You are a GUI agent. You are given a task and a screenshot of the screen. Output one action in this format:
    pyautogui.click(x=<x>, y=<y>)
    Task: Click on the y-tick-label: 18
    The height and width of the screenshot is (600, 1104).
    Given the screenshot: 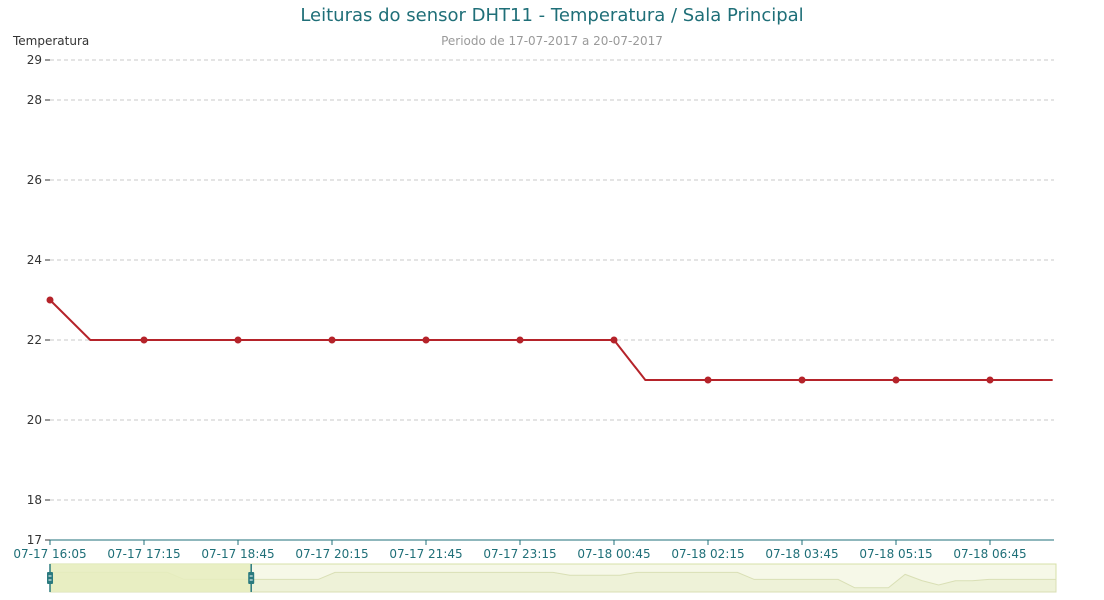 What is the action you would take?
    pyautogui.click(x=34, y=500)
    